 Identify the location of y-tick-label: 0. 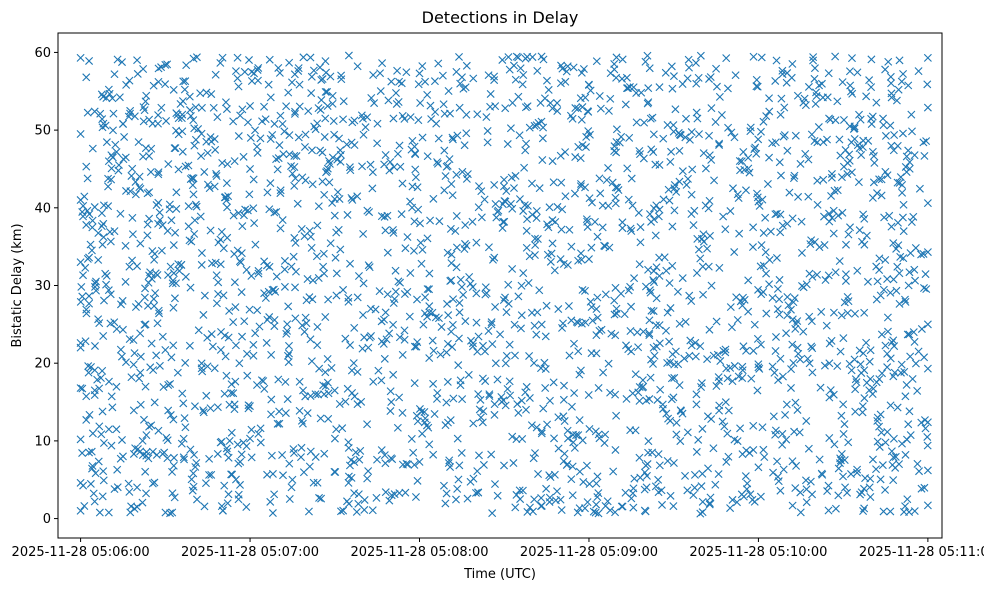
(47, 519).